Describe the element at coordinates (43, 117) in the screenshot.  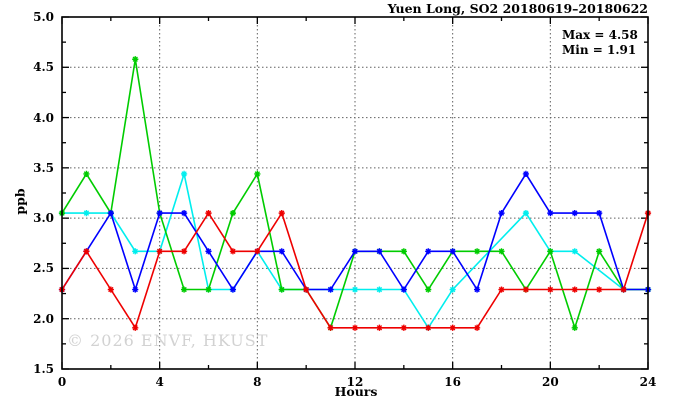
I see `y-tick-label: 4.0` at that location.